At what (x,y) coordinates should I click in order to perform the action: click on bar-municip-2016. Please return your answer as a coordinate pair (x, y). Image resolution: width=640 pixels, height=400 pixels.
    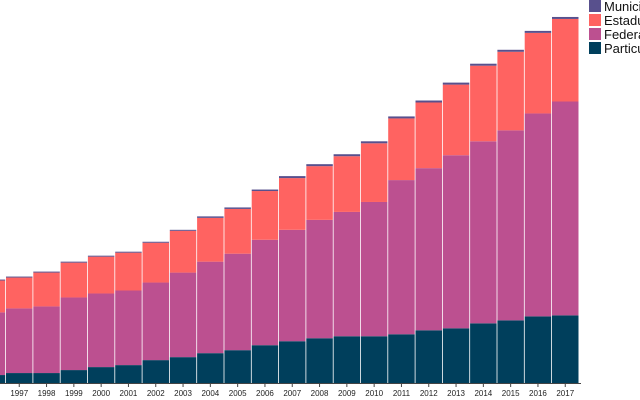
    Looking at the image, I should click on (538, 31).